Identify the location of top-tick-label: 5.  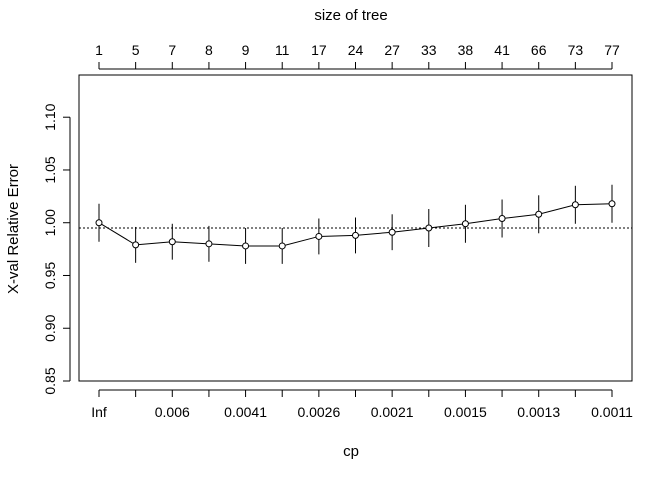
(136, 50).